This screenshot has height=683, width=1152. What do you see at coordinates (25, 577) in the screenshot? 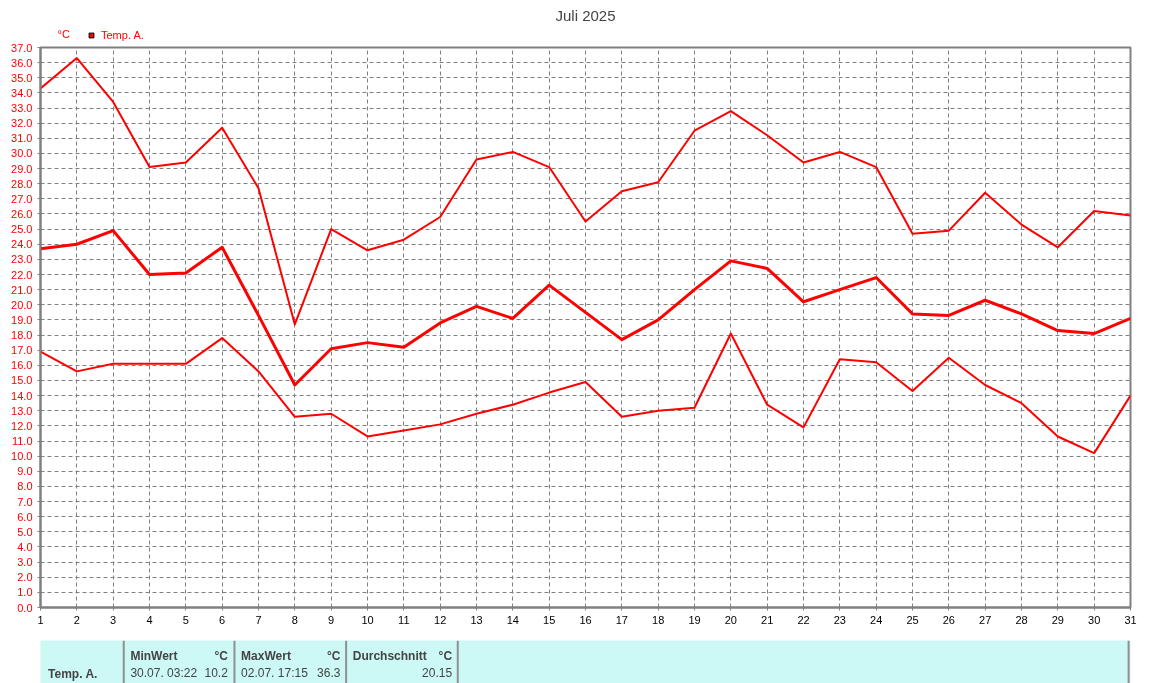
I see `y-tick-label: 2.0` at bounding box center [25, 577].